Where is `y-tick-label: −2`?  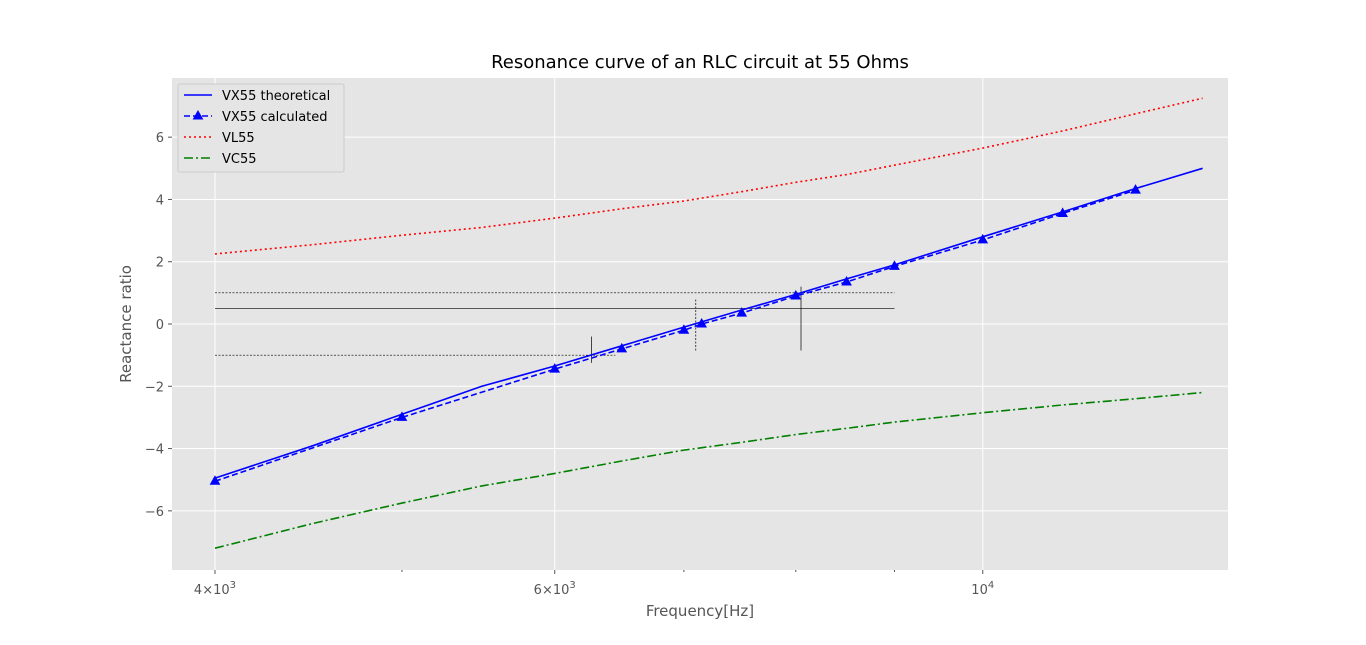
y-tick-label: −2 is located at coordinates (154, 387).